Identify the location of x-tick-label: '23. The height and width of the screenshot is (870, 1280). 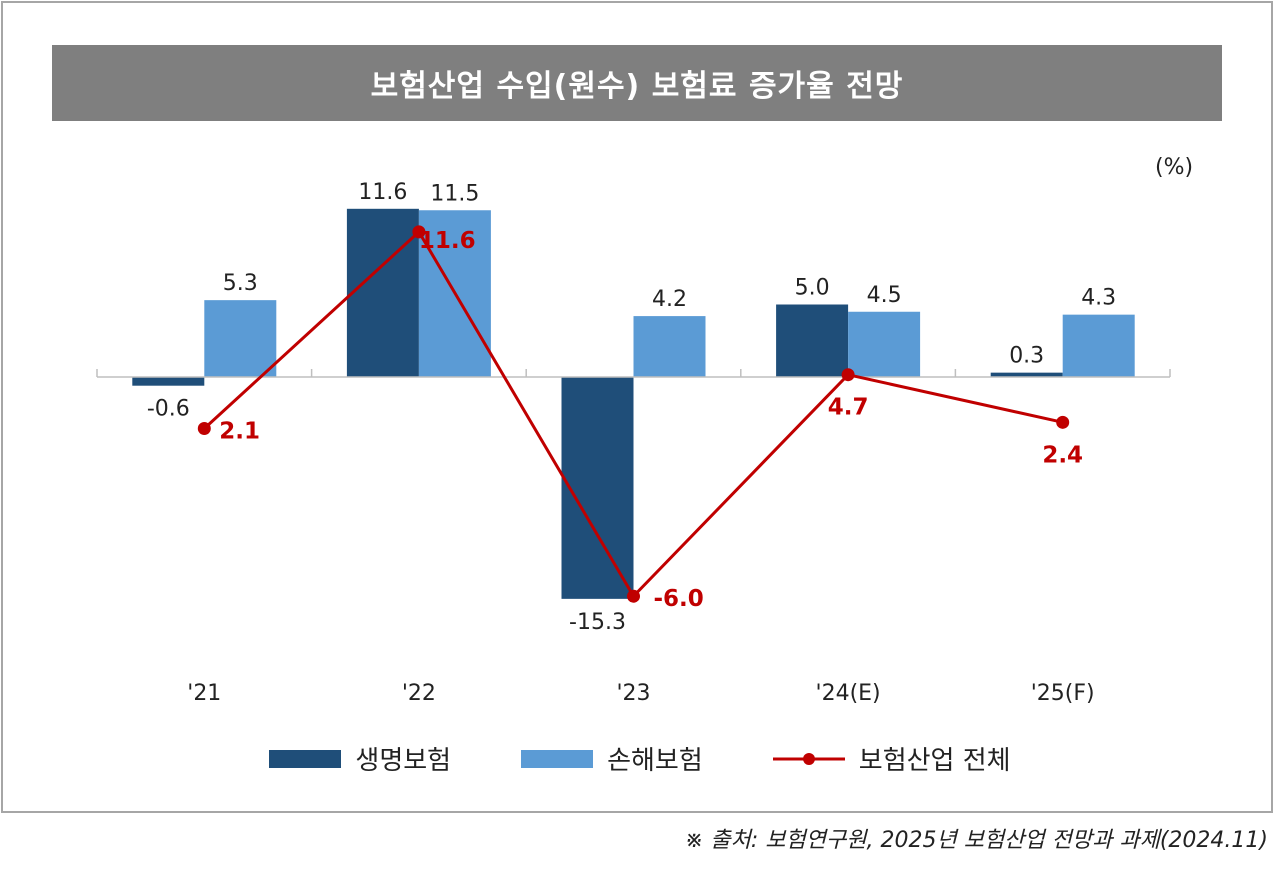
(633, 693).